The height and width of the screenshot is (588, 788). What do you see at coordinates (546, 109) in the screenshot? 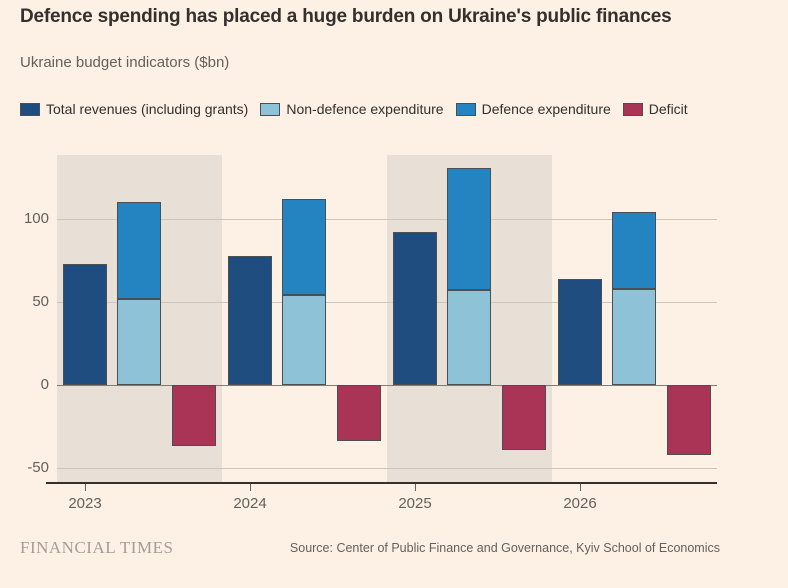
I see `legend-label: Defence expenditure` at bounding box center [546, 109].